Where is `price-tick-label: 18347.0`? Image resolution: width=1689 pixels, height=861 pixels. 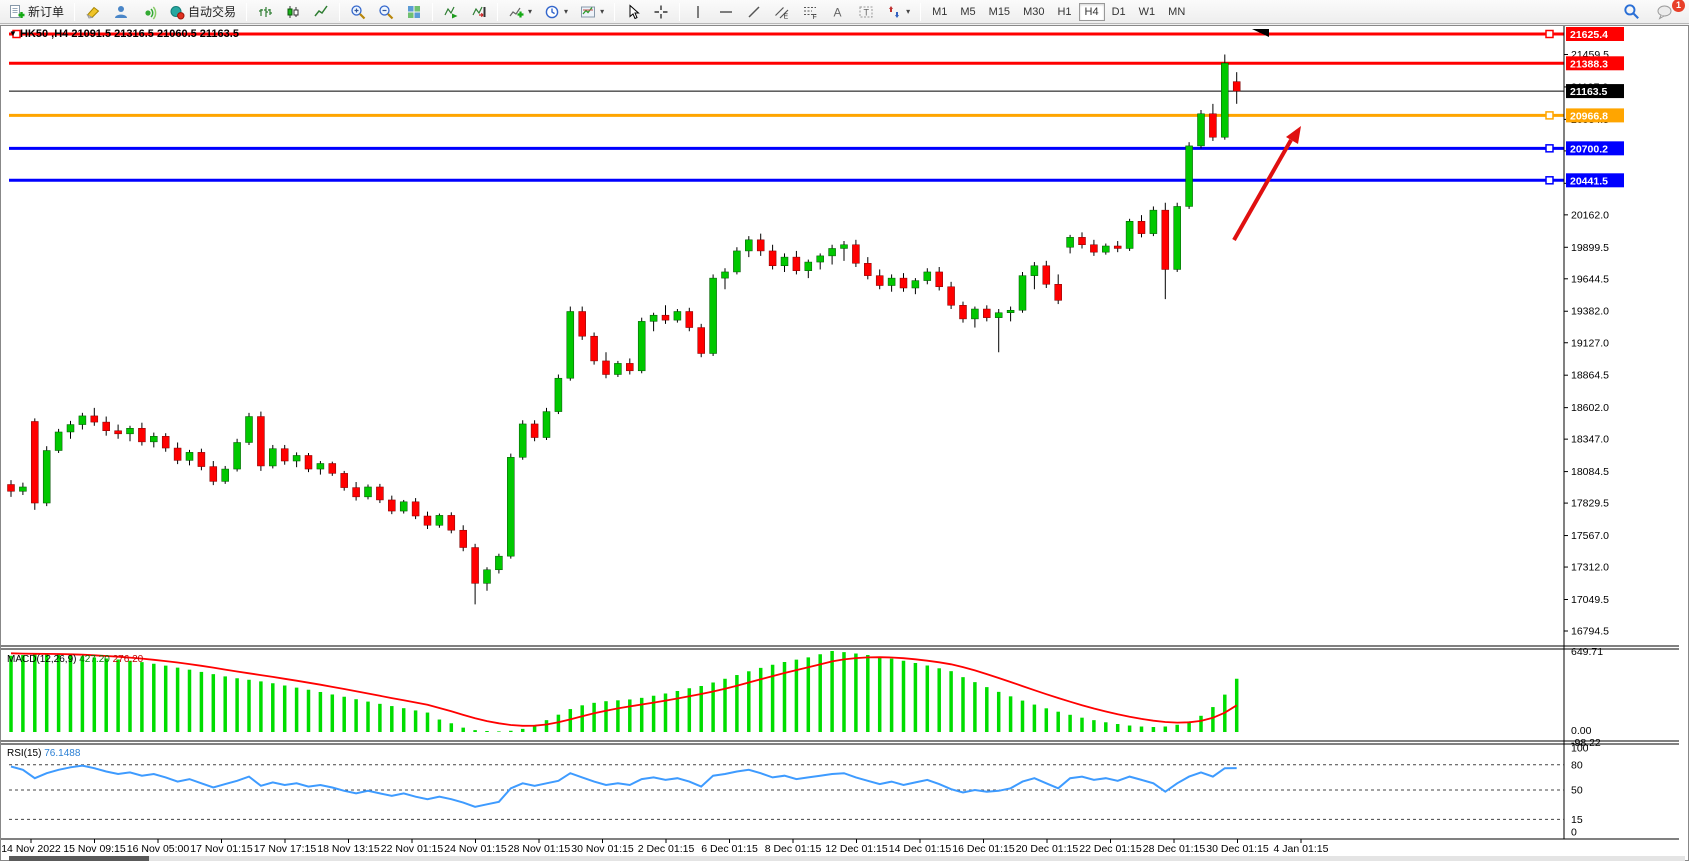
price-tick-label: 18347.0 is located at coordinates (1590, 440).